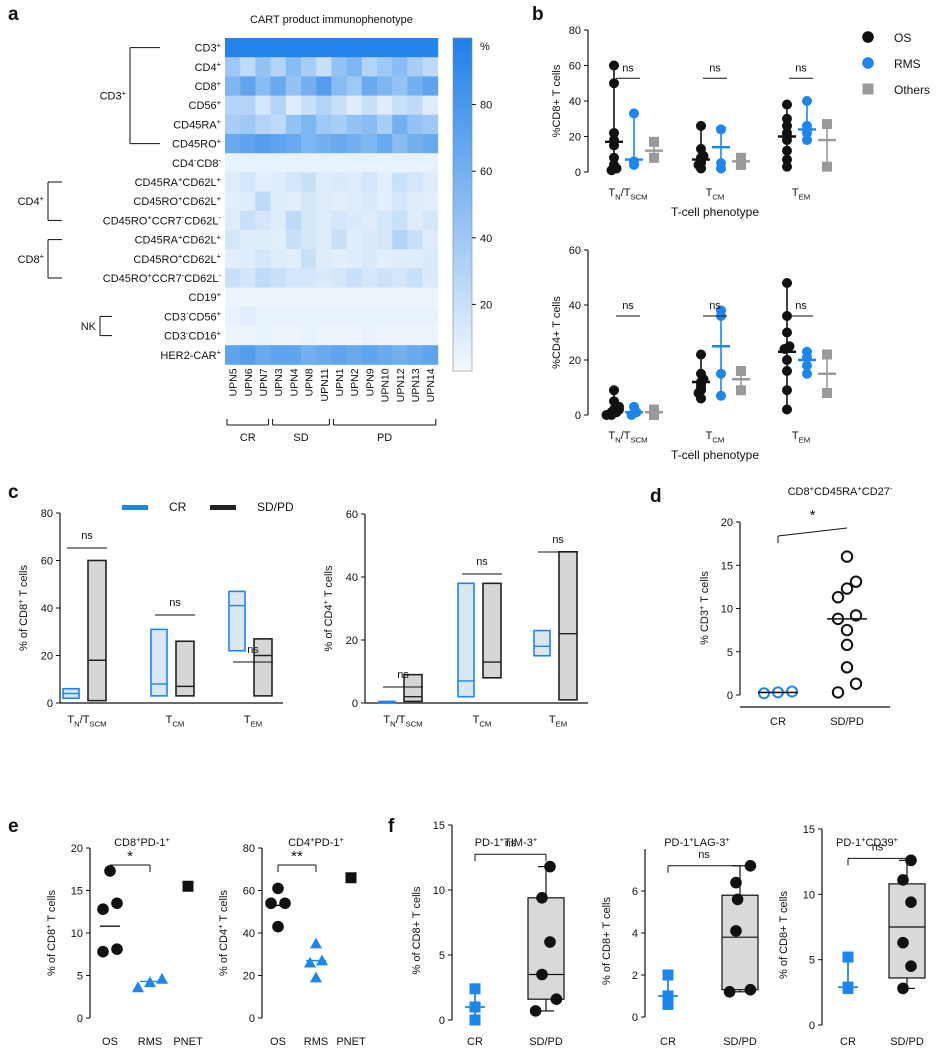 Image resolution: width=947 pixels, height=1050 pixels. I want to click on row-label: CD56+​, so click(205, 105).